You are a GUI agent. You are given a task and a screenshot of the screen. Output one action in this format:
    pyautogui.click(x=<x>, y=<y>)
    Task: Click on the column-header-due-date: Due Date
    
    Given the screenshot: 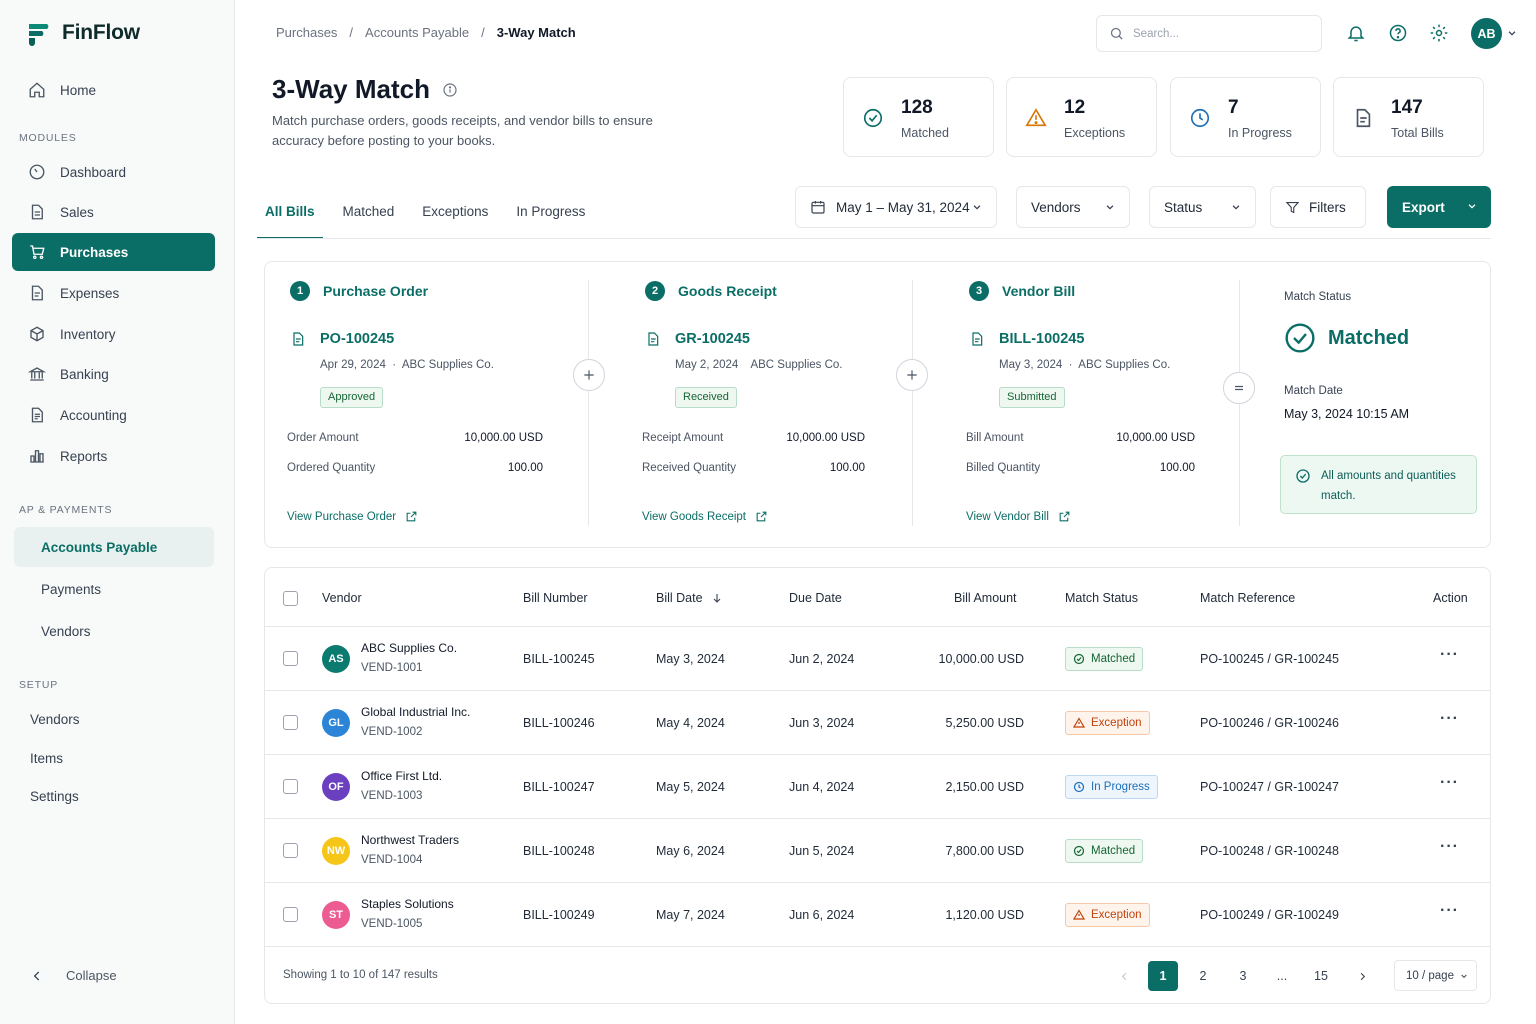 What is the action you would take?
    pyautogui.click(x=815, y=598)
    